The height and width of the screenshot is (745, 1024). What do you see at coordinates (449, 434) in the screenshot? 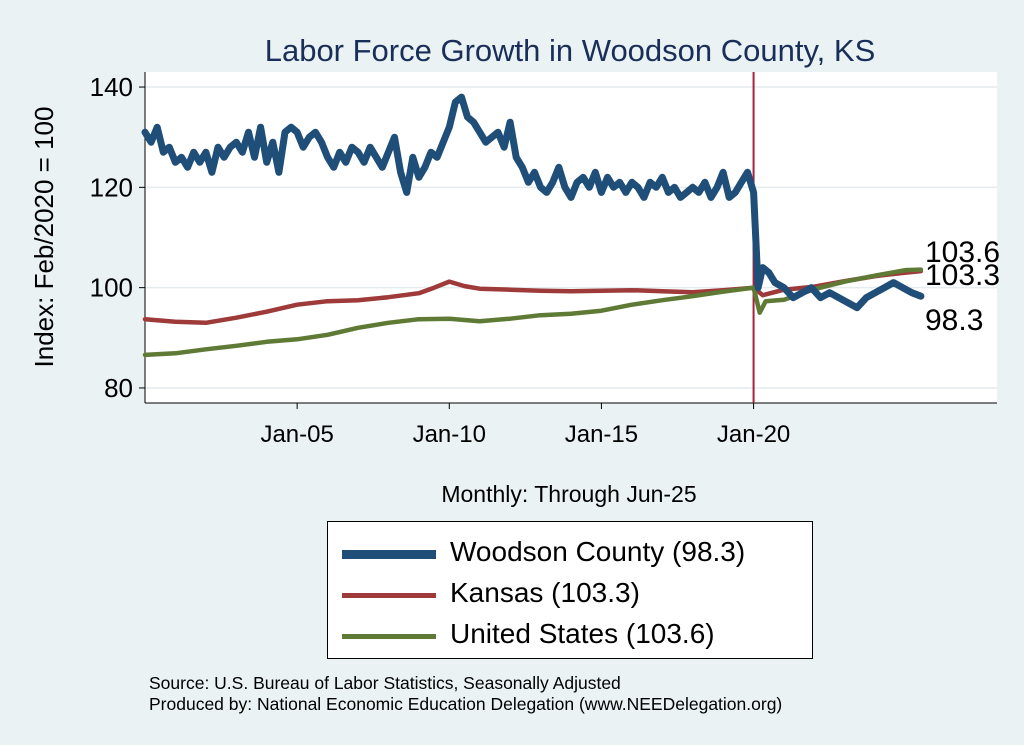
I see `x-tick-label-Jan-10: Jan-10` at bounding box center [449, 434].